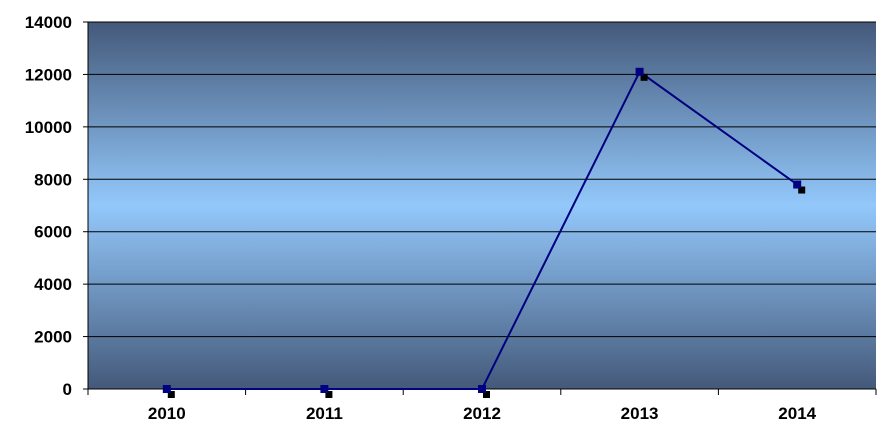 The height and width of the screenshot is (428, 877). Describe the element at coordinates (797, 413) in the screenshot. I see `x-tick-label: 2014` at that location.